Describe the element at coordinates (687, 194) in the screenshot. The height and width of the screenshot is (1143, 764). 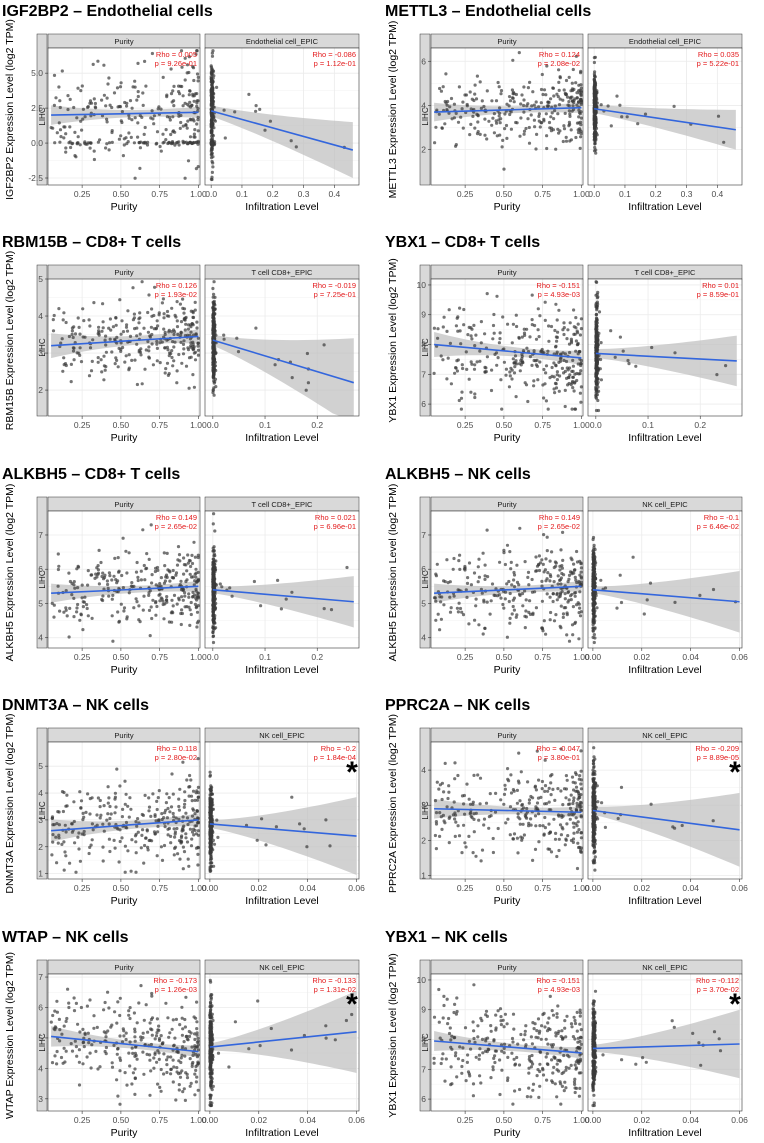
I see `x-tick-label: 0.3` at that location.